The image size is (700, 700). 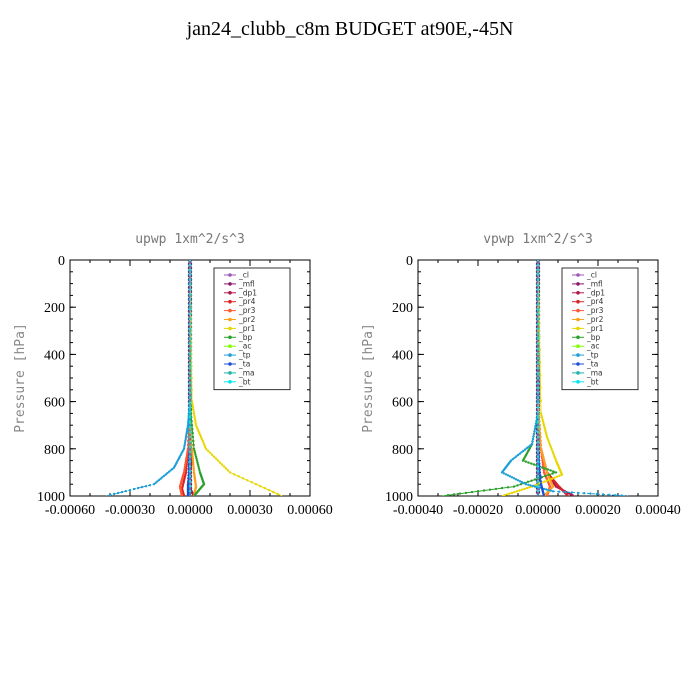 What do you see at coordinates (245, 337) in the screenshot?
I see `legend-label: _bp` at bounding box center [245, 337].